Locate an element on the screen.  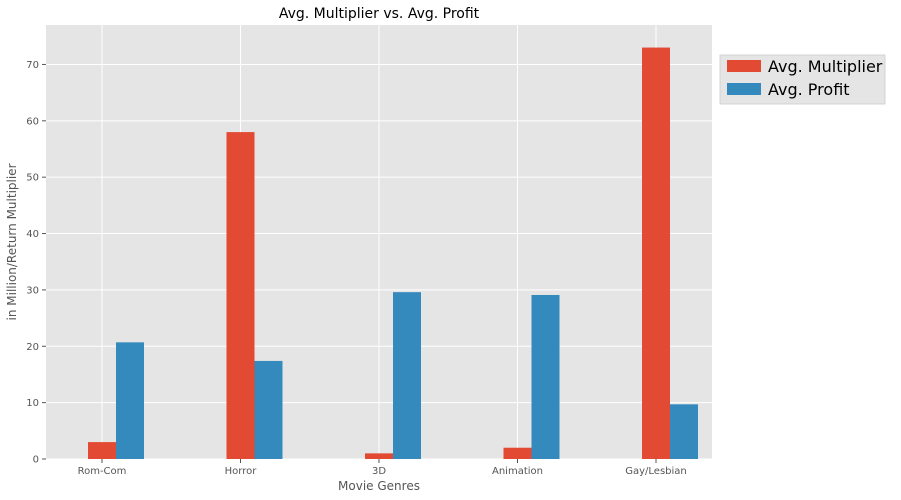
chart-title: Avg. Multiplier vs. Avg. Profit is located at coordinates (379, 14).